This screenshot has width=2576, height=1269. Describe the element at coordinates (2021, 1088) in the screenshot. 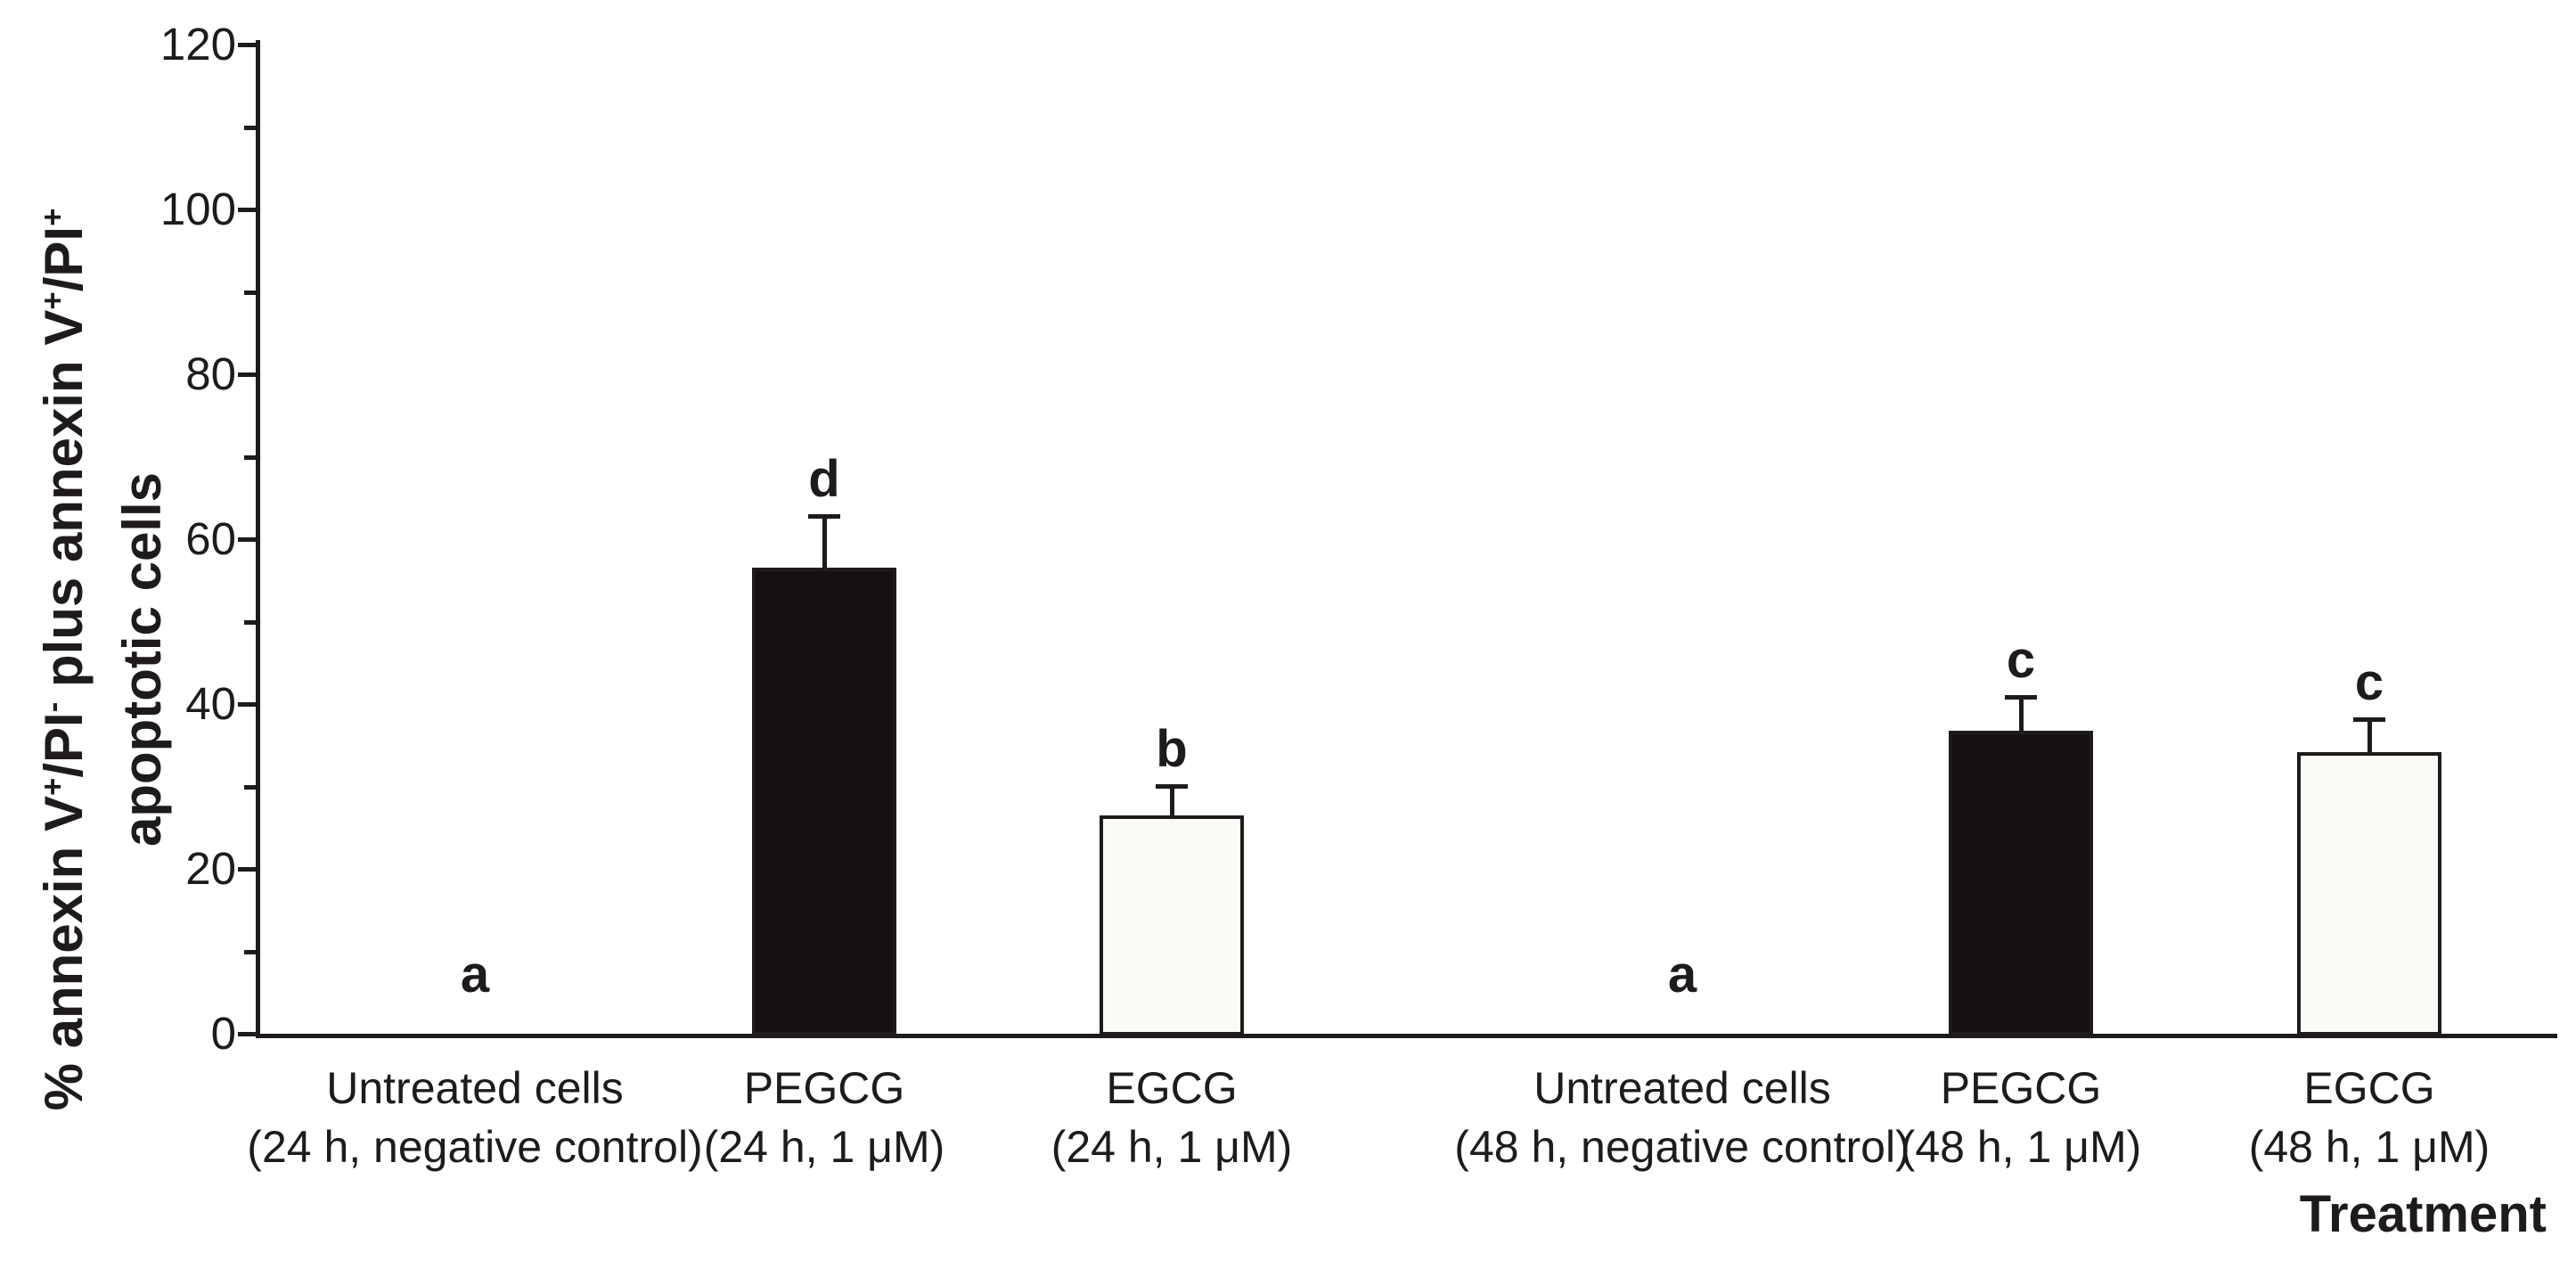

I see `x-tick-label-pegcg-48h-line1: PEGCG` at that location.